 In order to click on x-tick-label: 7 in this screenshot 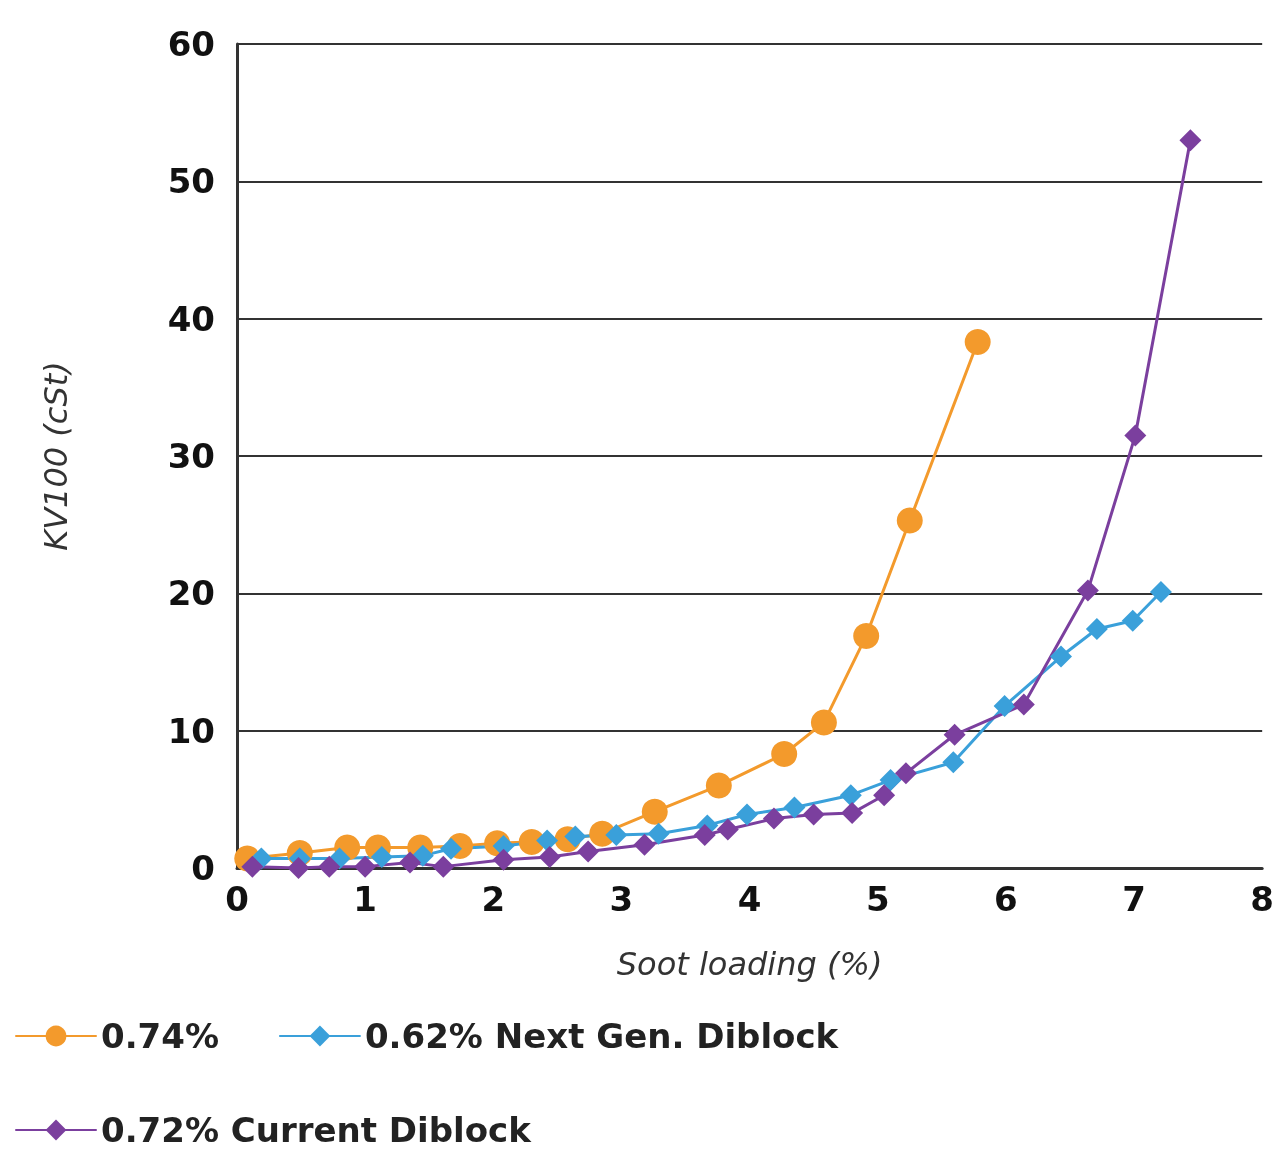, I will do `click(1134, 899)`.